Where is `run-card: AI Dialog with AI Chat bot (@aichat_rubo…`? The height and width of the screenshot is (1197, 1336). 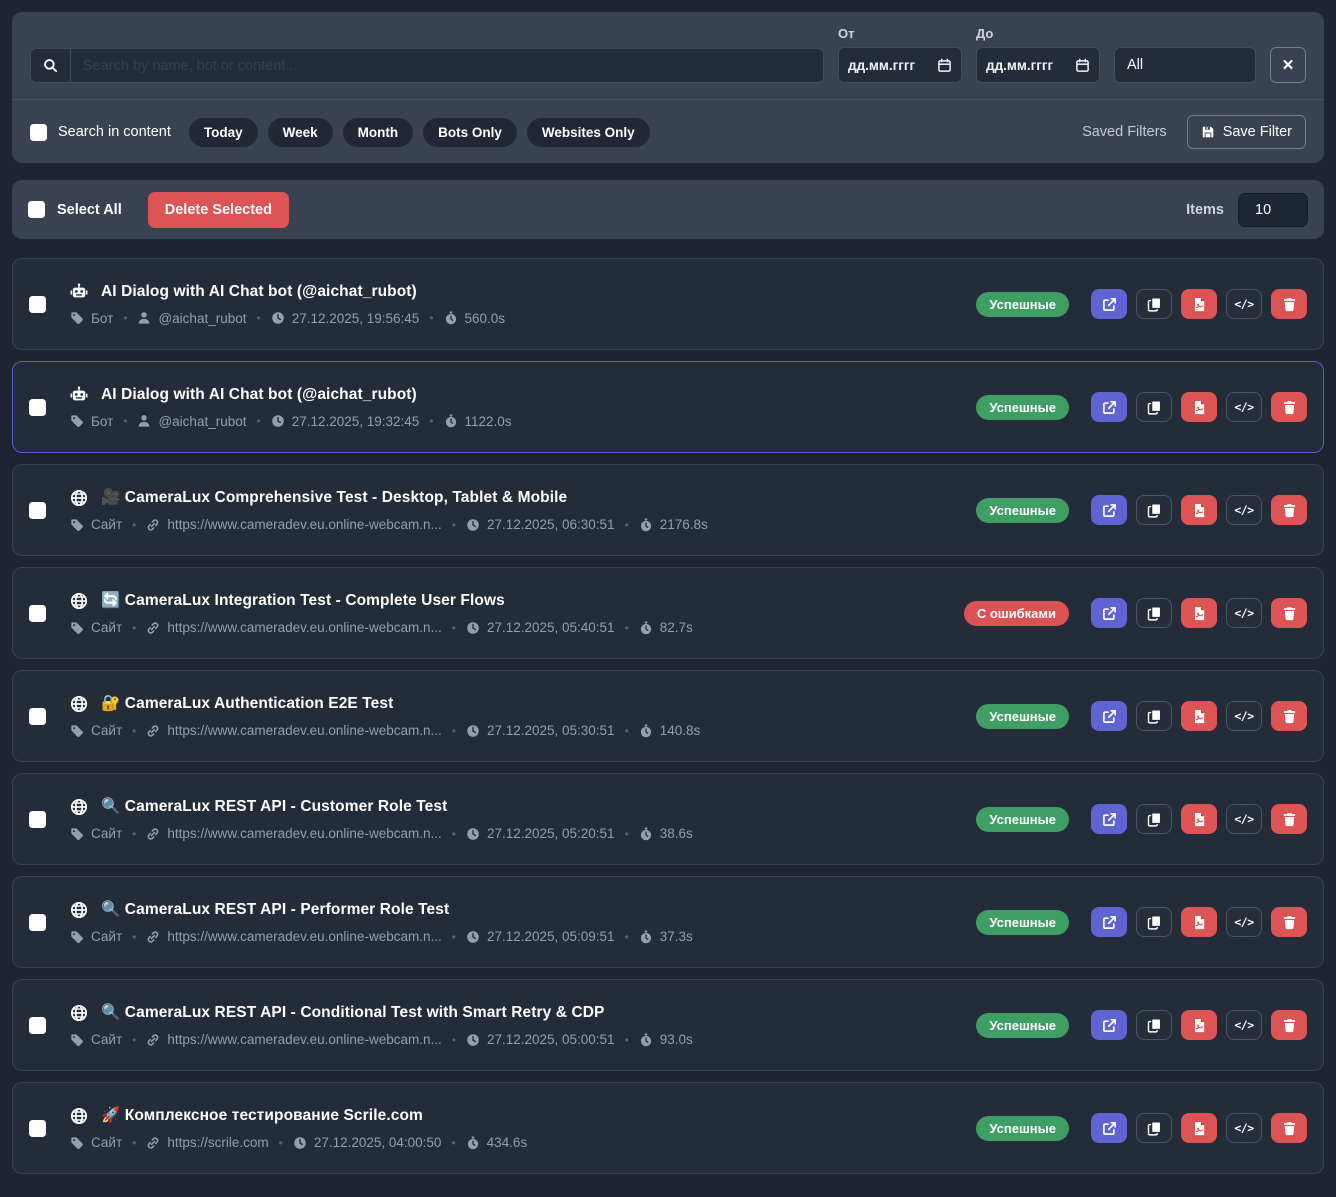
run-card: AI Dialog with AI Chat bot (@aichat_rubo… is located at coordinates (668, 304).